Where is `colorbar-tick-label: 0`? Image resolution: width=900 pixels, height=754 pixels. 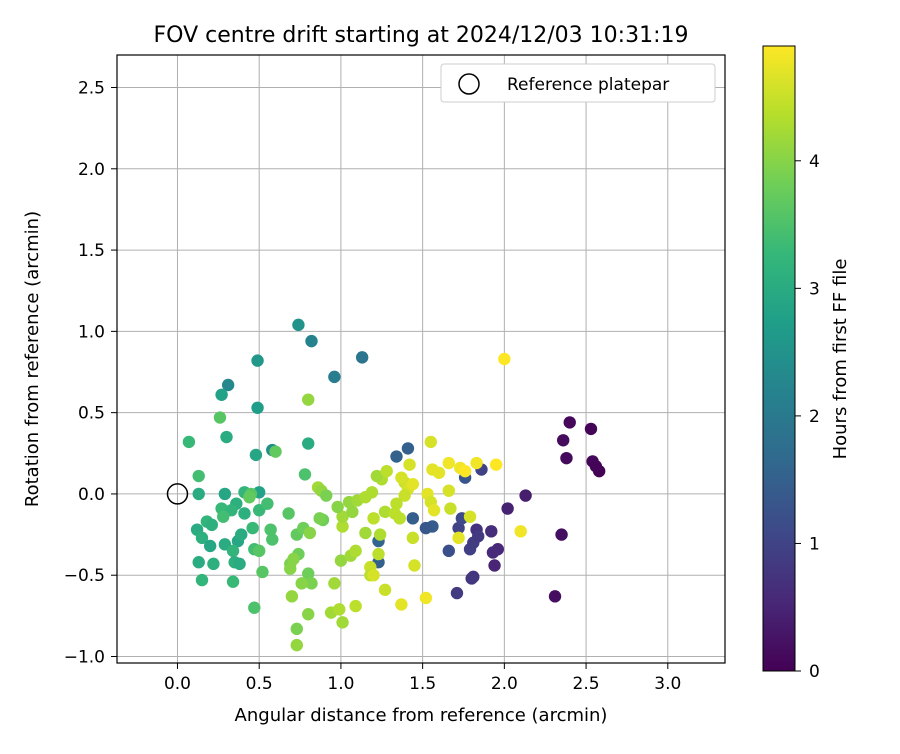
colorbar-tick-label: 0 is located at coordinates (814, 672).